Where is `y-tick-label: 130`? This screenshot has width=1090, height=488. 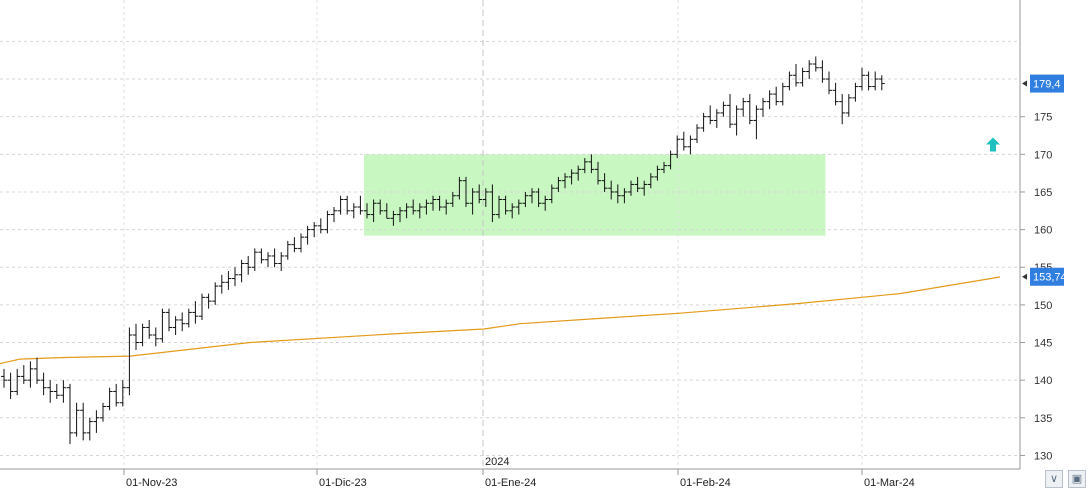
y-tick-label: 130 is located at coordinates (1043, 456).